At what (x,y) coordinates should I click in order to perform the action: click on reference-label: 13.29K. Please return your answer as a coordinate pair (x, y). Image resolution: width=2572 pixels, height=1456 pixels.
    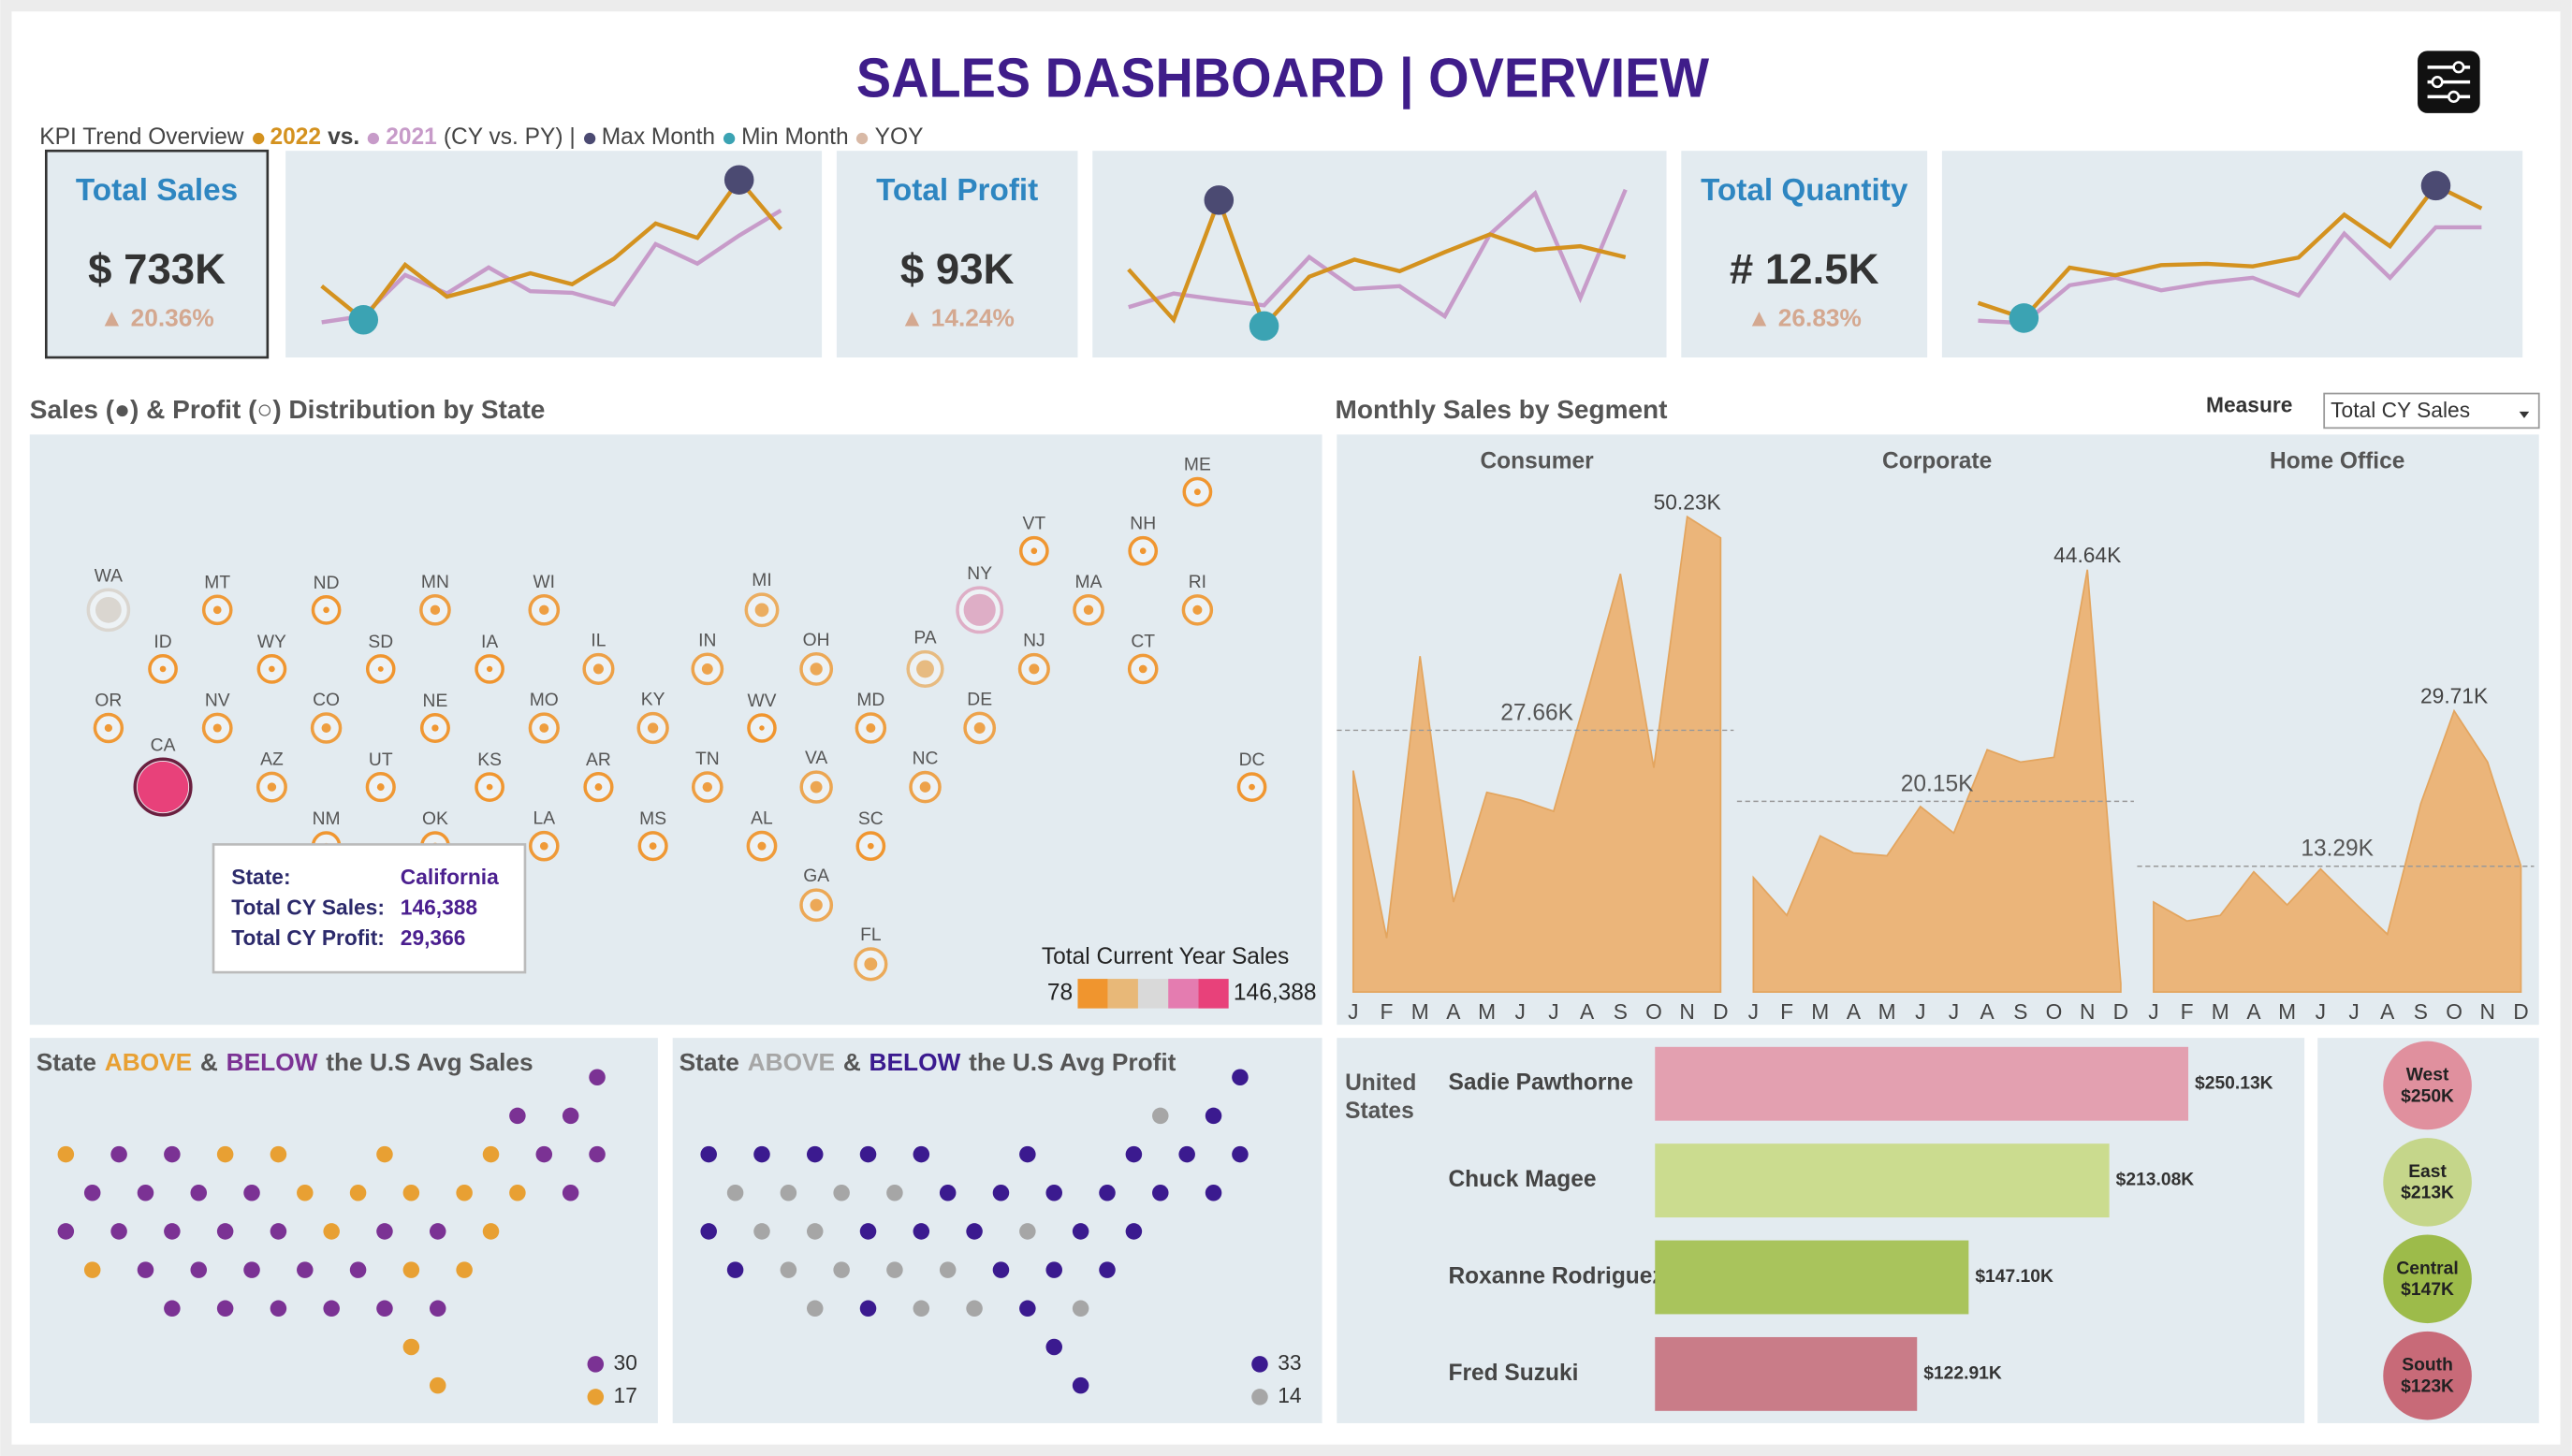
    Looking at the image, I should click on (2337, 849).